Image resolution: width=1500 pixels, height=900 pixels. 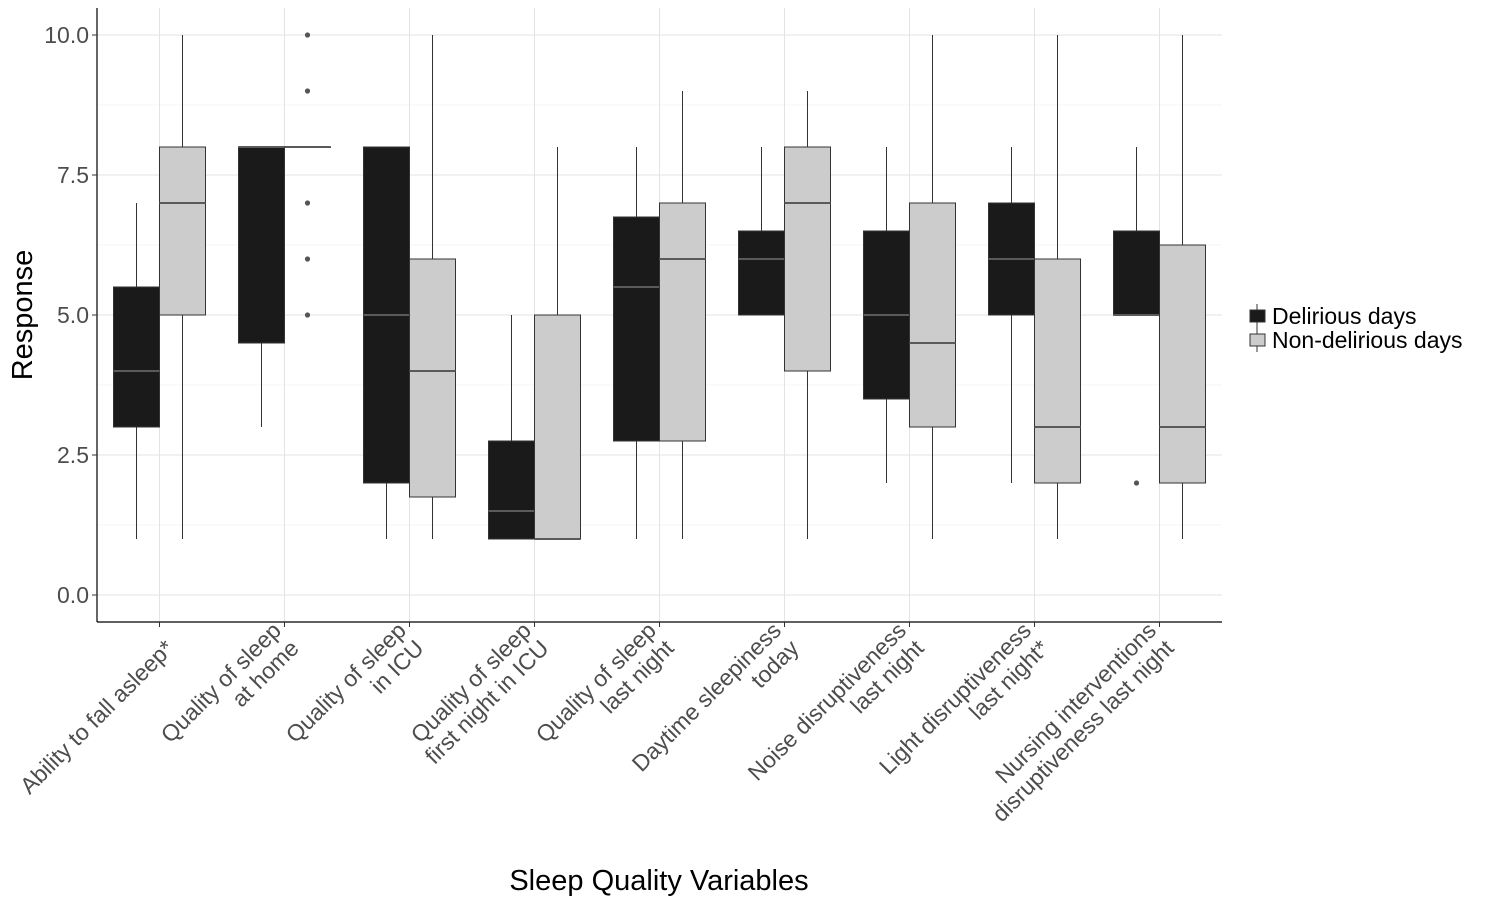 What do you see at coordinates (1367, 340) in the screenshot?
I see `legend-label: Non-delirious days` at bounding box center [1367, 340].